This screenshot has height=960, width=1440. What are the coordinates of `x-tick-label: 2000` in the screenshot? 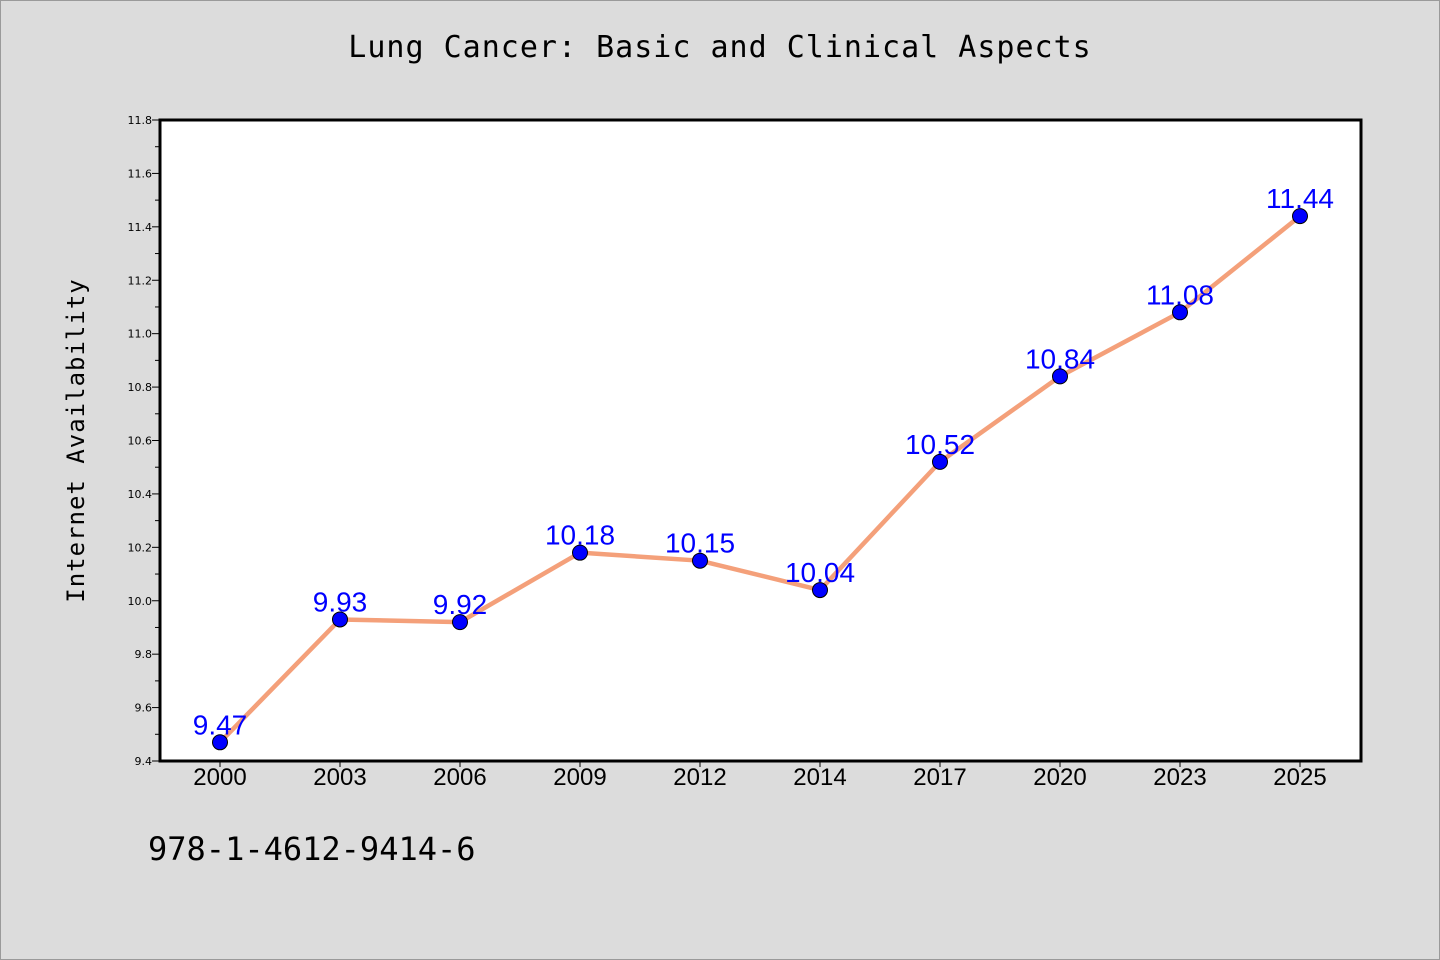 It's located at (219, 777).